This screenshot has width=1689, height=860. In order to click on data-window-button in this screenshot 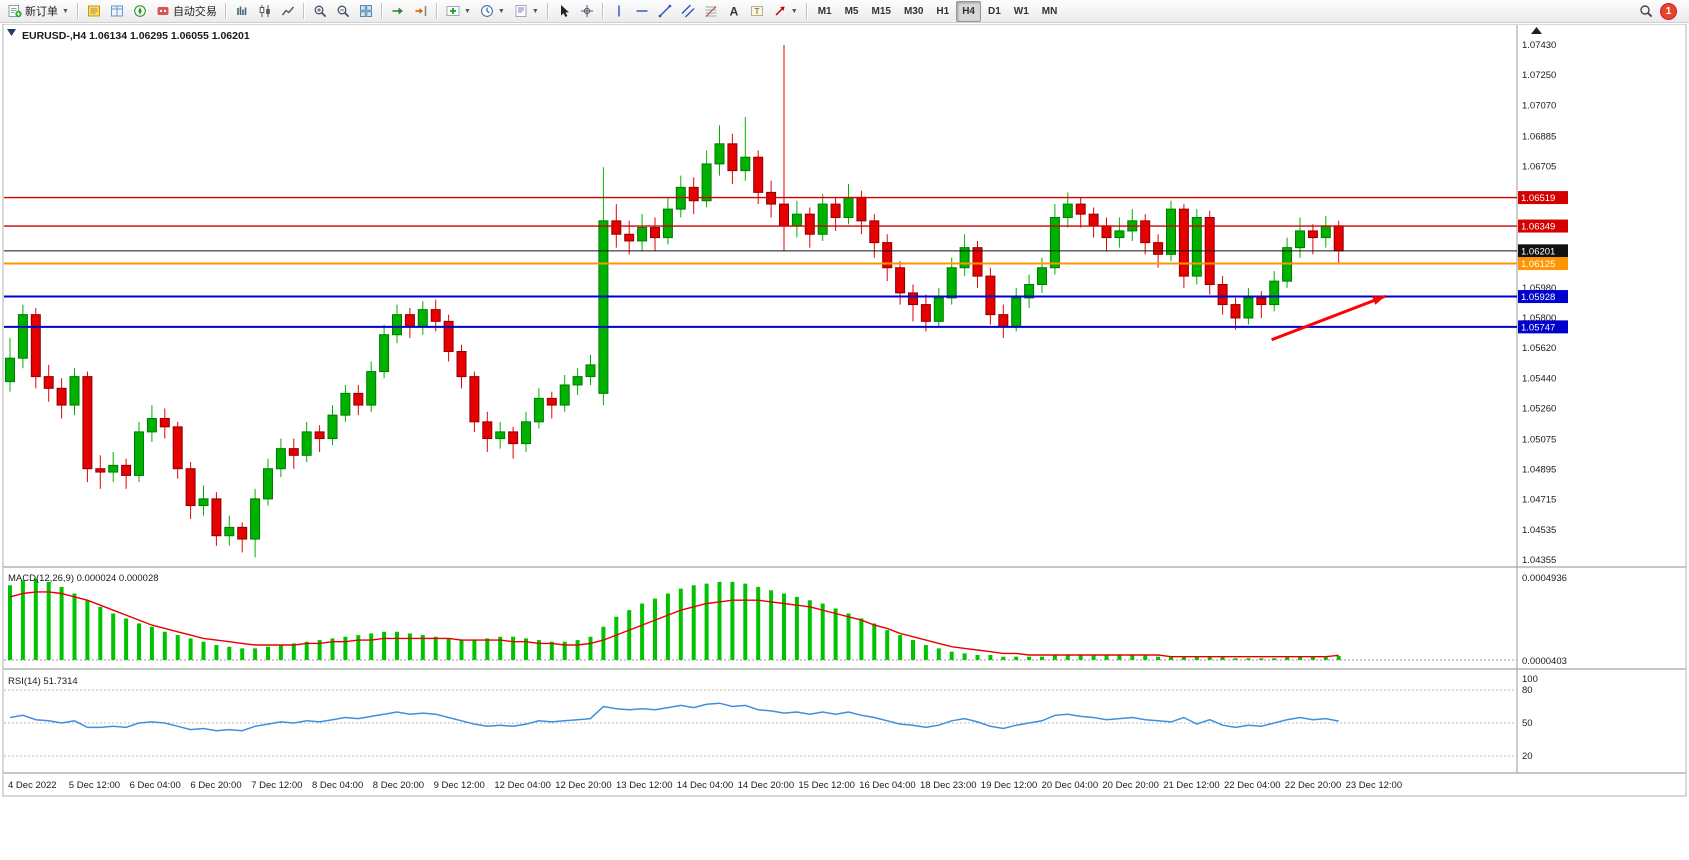, I will do `click(117, 11)`.